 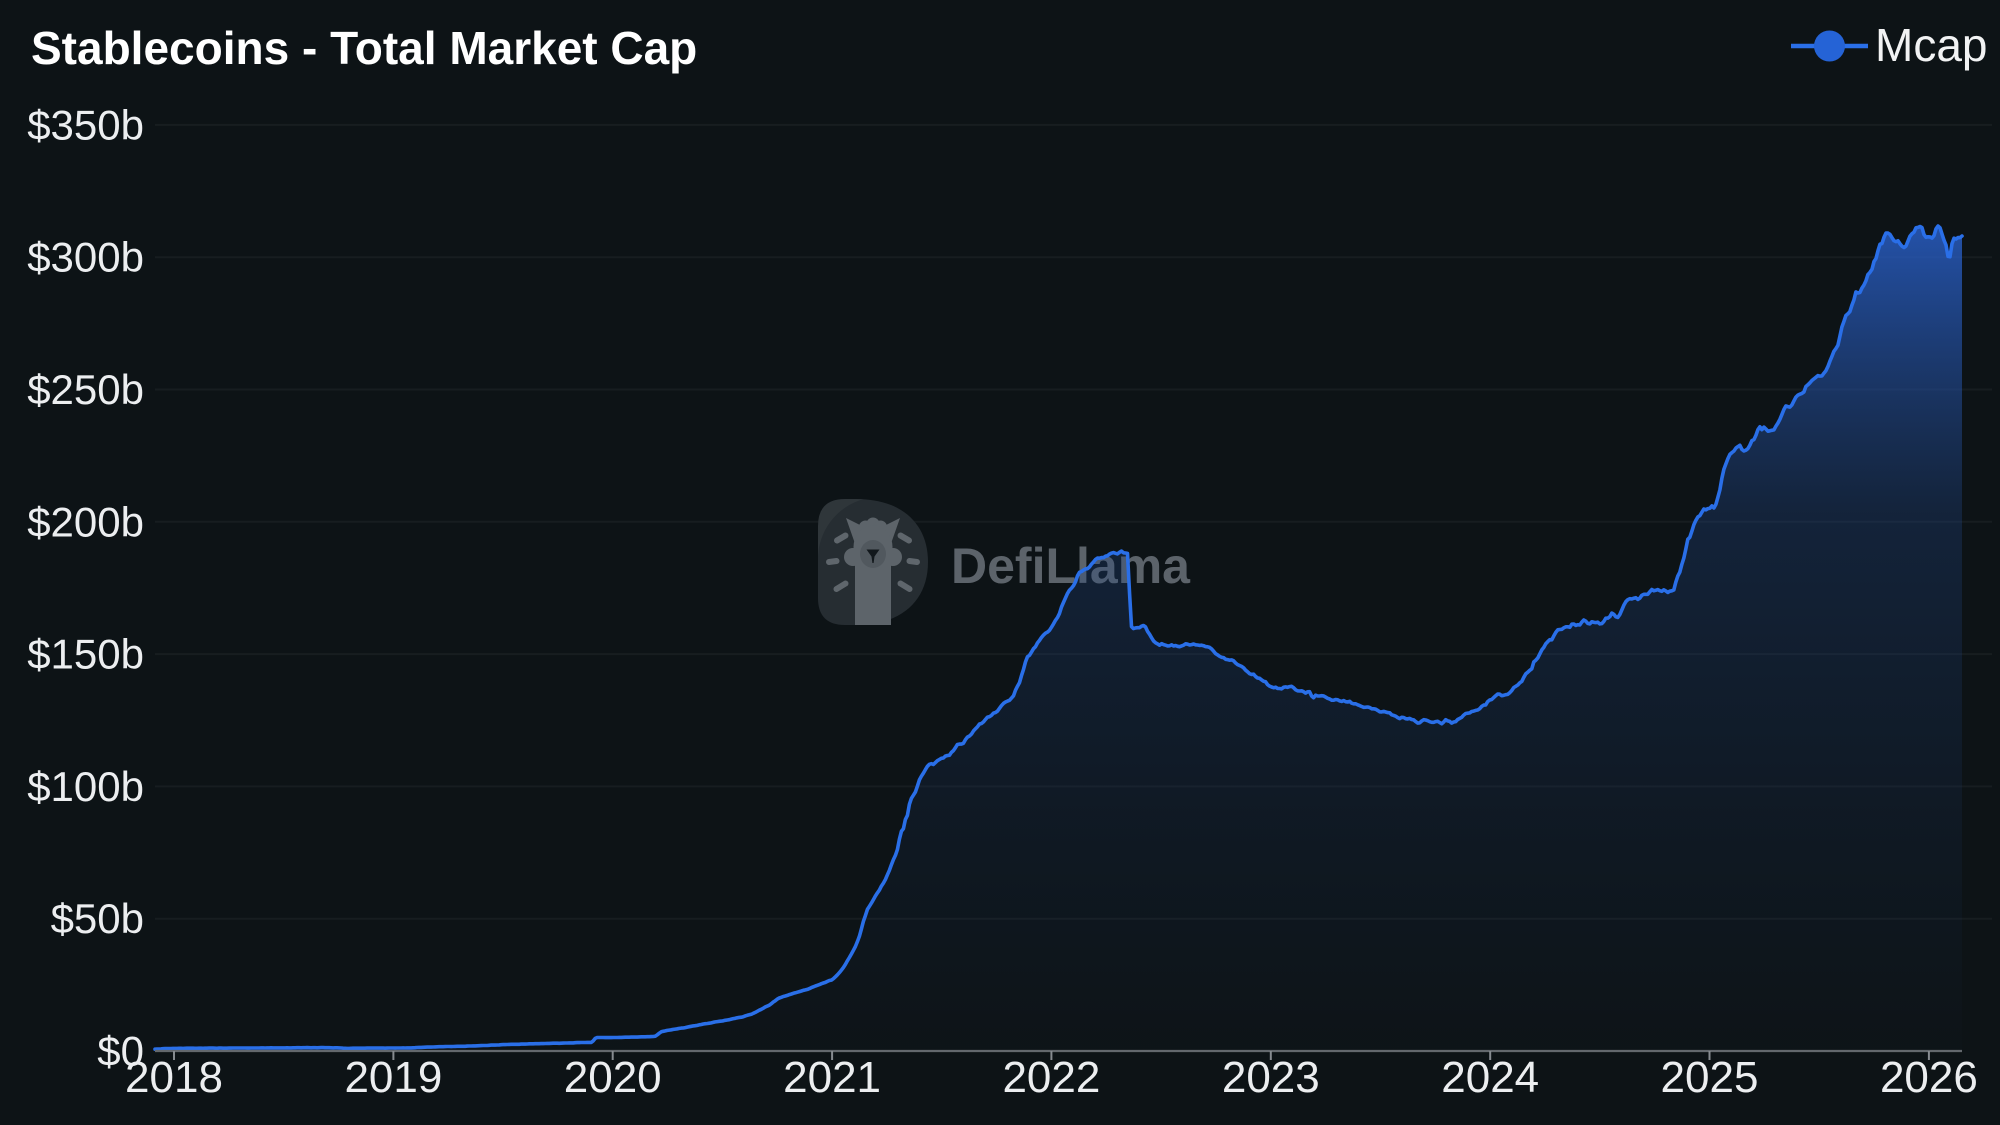 I want to click on svg-text: DefiLlama, so click(x=1071, y=566).